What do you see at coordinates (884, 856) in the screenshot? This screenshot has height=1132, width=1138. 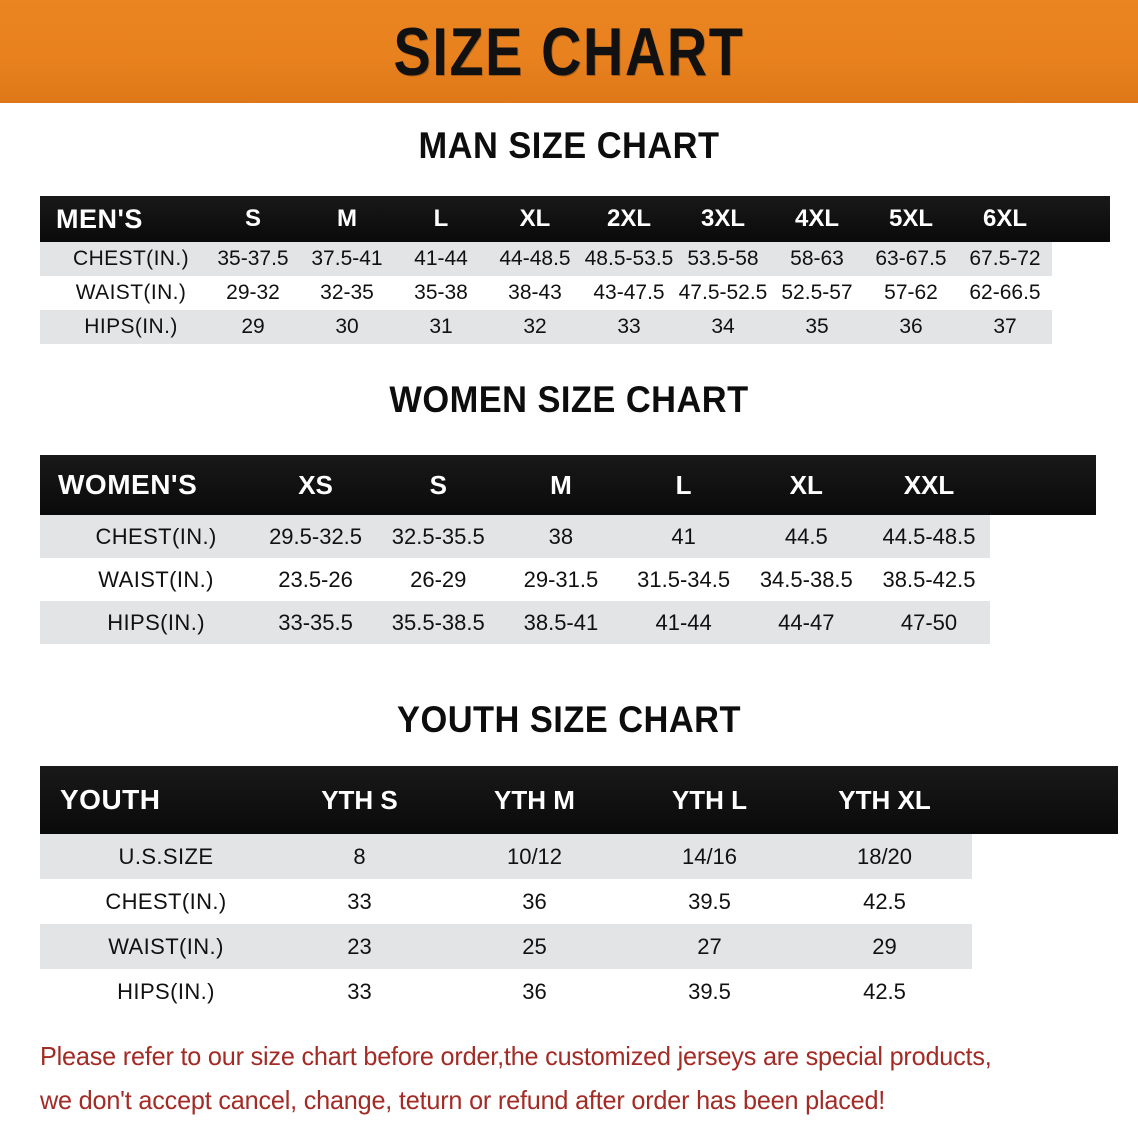 I see `youth-ussize-xl: 18/20` at bounding box center [884, 856].